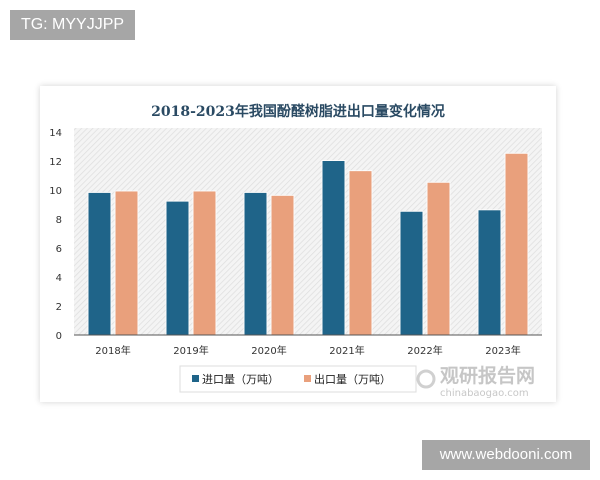 The width and height of the screenshot is (600, 480). Describe the element at coordinates (59, 307) in the screenshot. I see `y-tick-label: 2` at that location.